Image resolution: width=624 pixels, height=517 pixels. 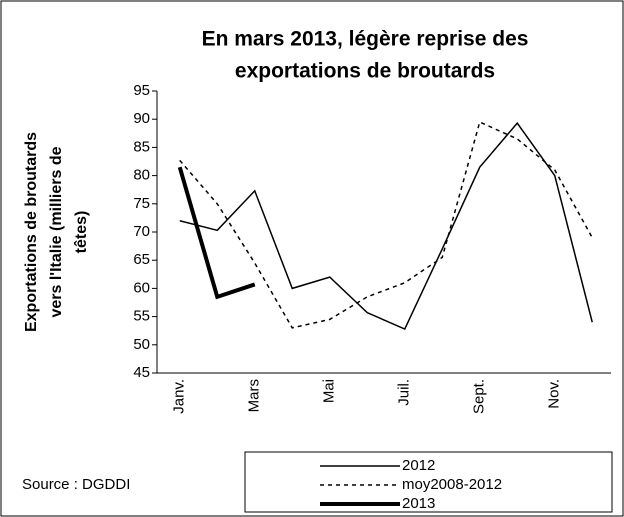 I want to click on y-tick-label: 60, so click(x=141, y=287).